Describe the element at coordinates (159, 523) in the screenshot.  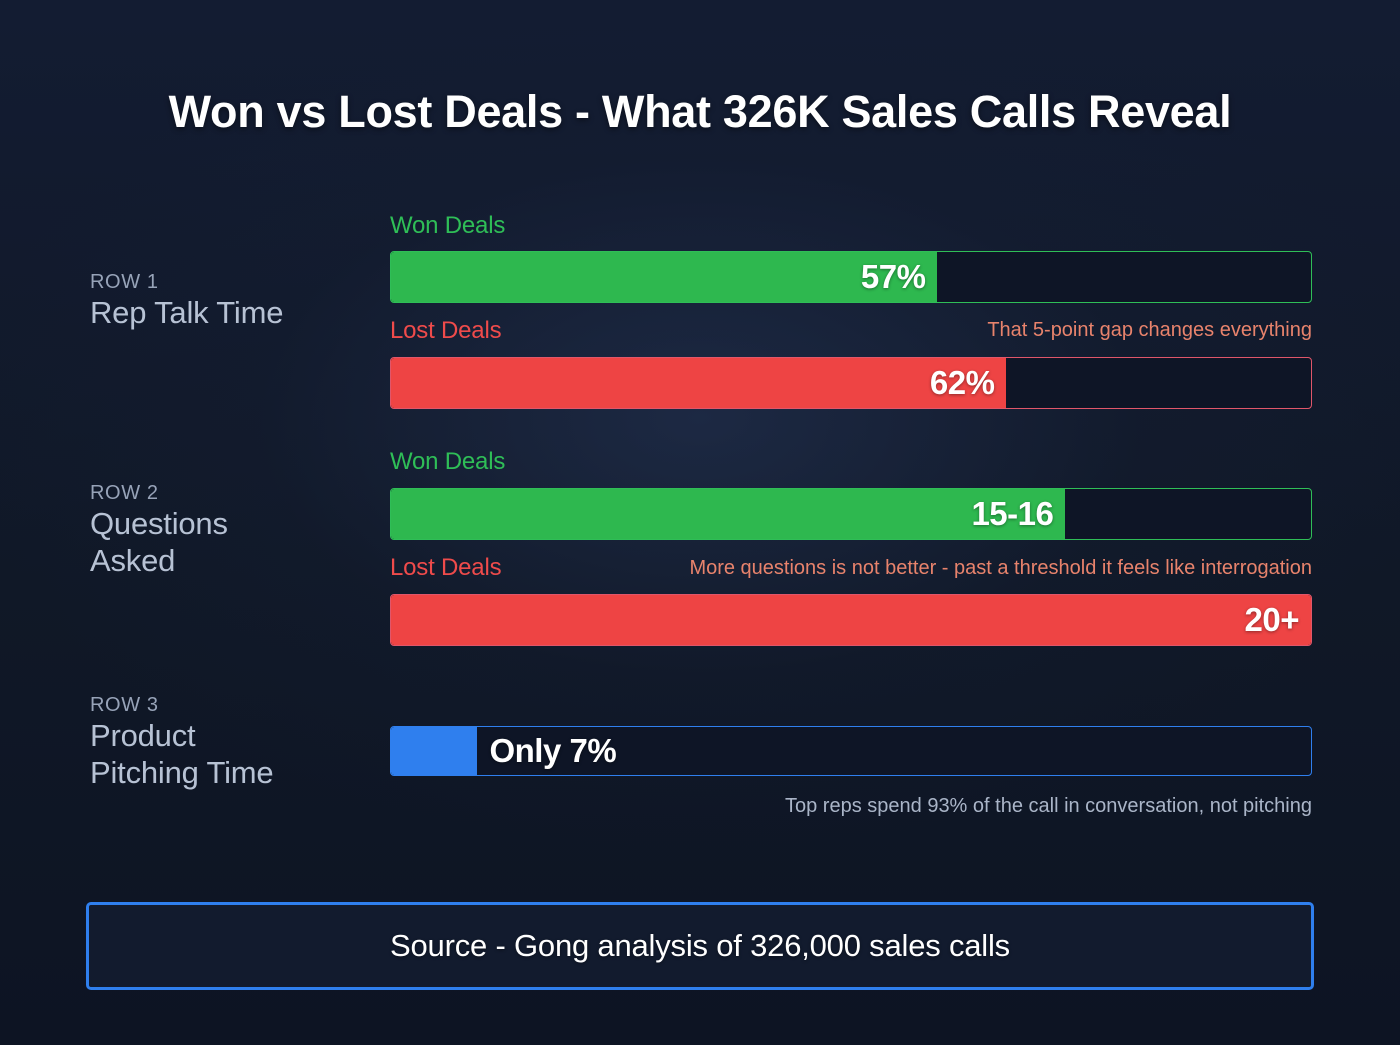
I see `row-2-title-line-1: Questions` at that location.